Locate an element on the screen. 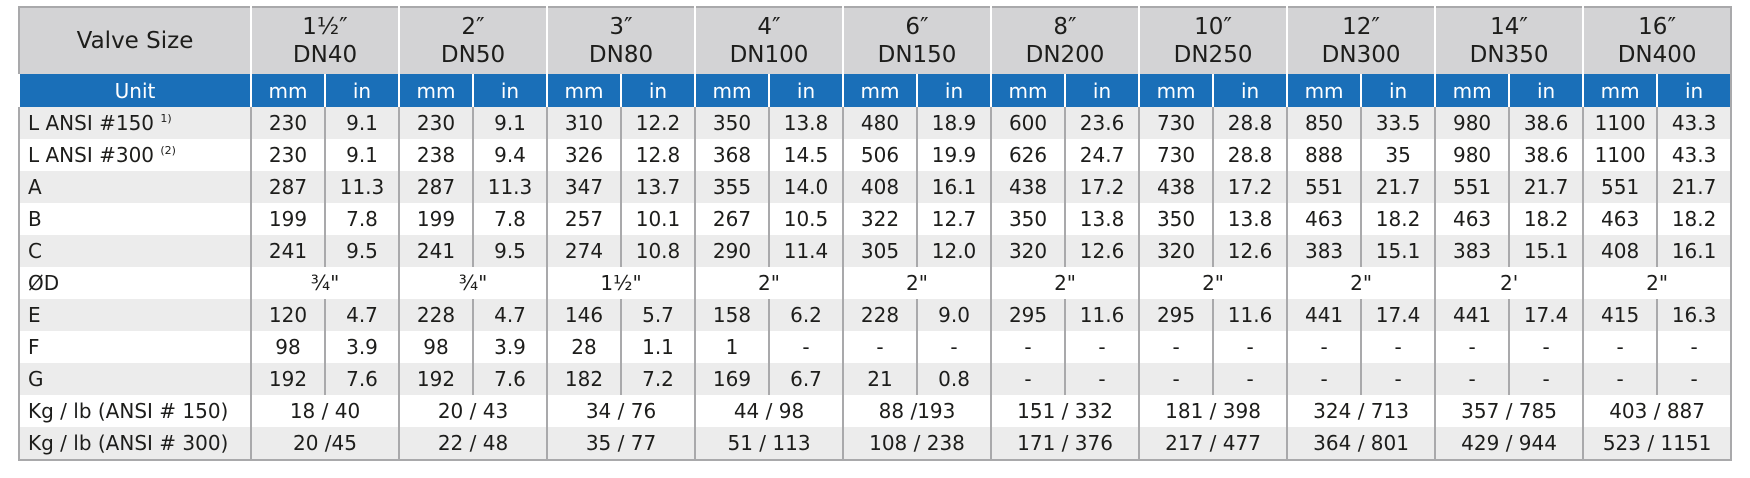 This screenshot has height=478, width=1750. cell: 169 is located at coordinates (731, 379).